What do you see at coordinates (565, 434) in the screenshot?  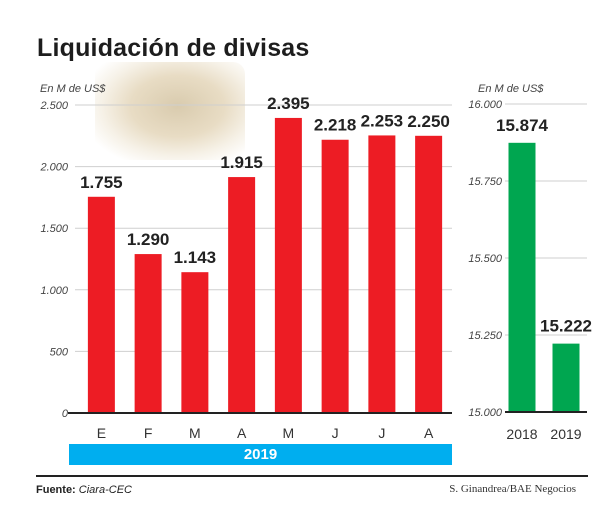 I see `x-tick-label: 2019` at bounding box center [565, 434].